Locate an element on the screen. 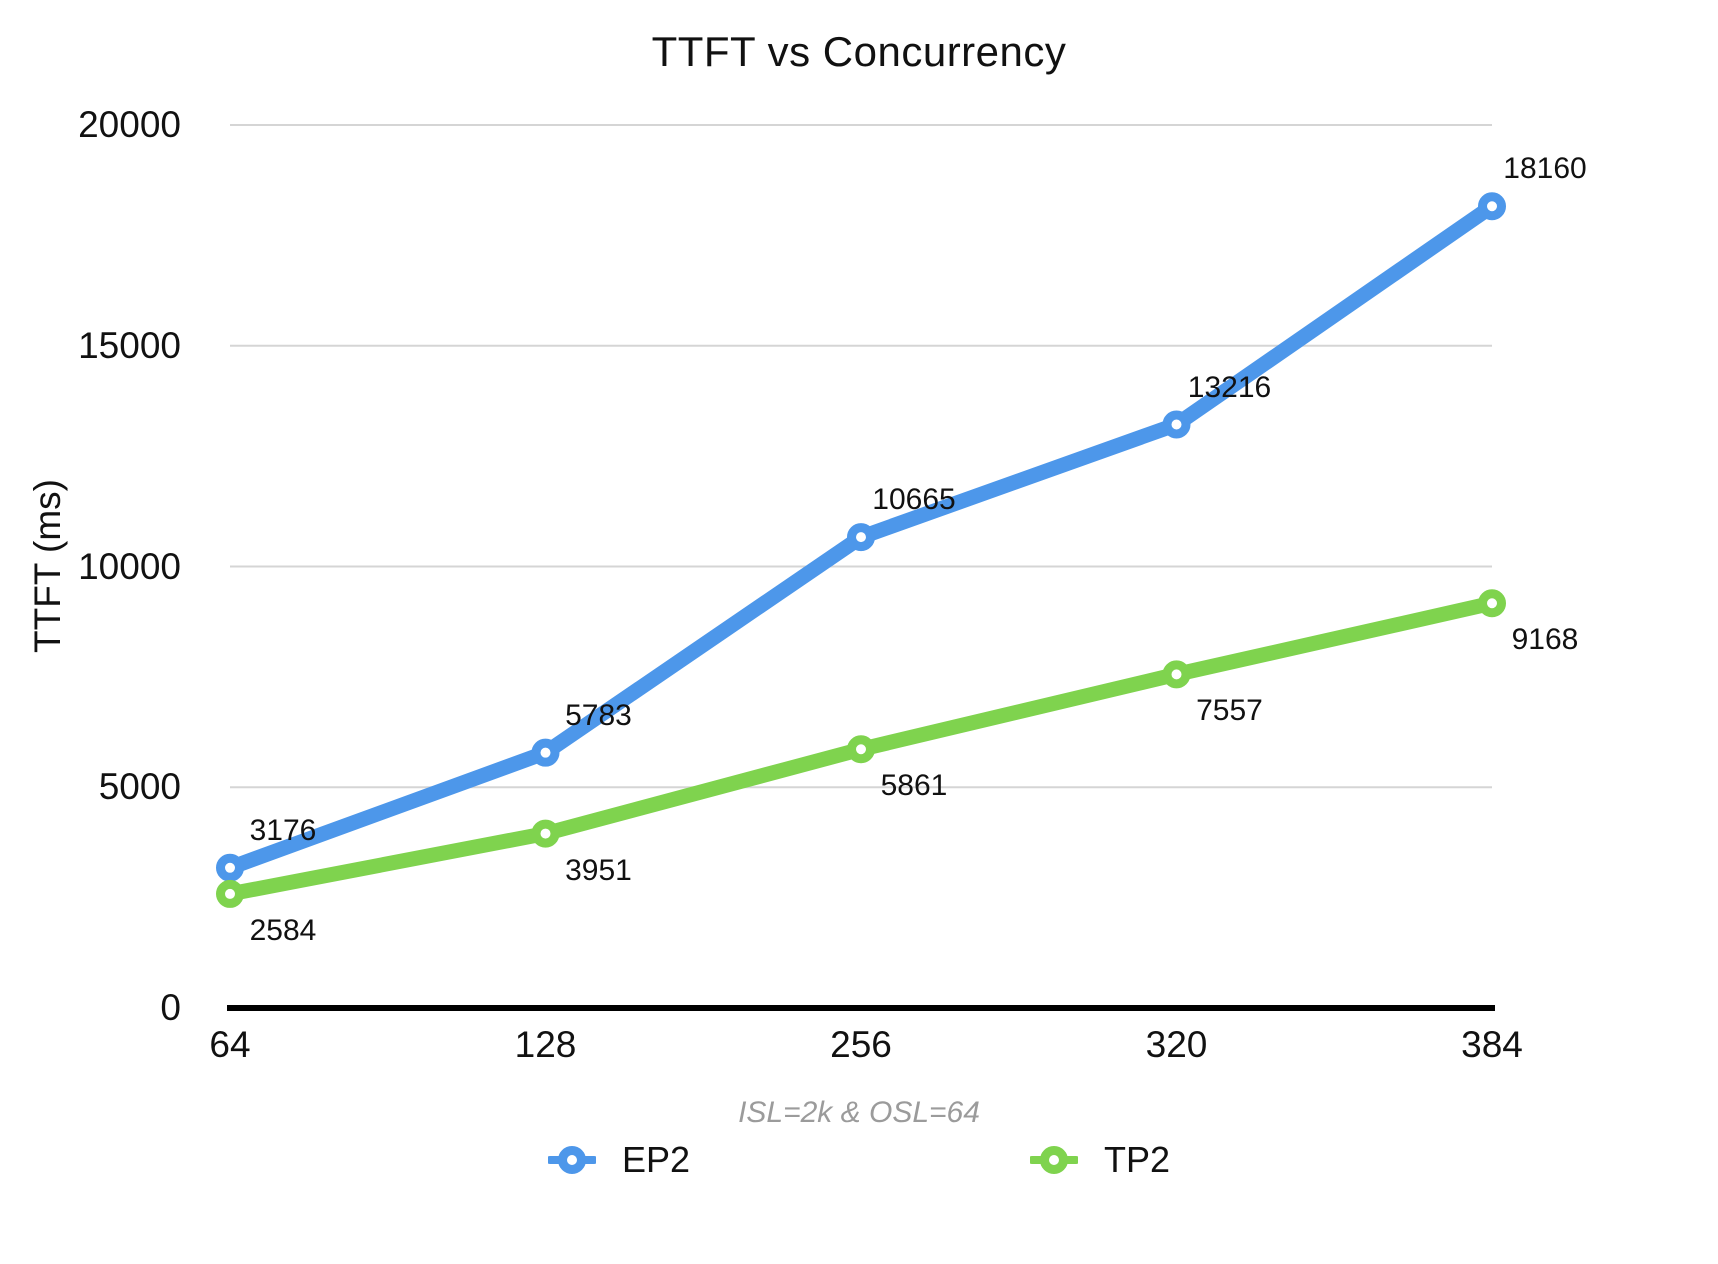  data-label-tp2-256: 5861 is located at coordinates (914, 786).